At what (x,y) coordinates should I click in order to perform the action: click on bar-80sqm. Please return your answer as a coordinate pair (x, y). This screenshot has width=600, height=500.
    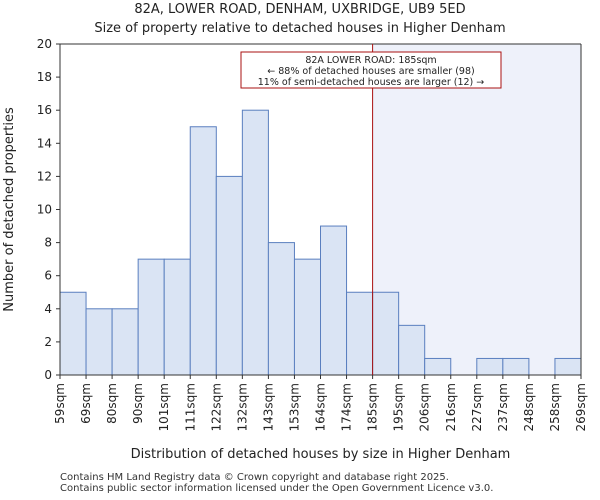
    Looking at the image, I should click on (125, 342).